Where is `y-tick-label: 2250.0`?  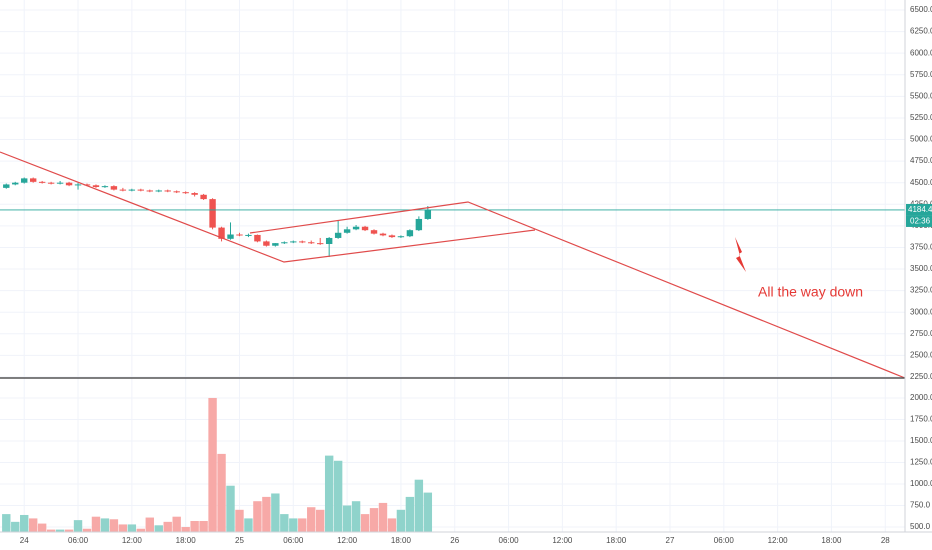 y-tick-label: 2250.0 is located at coordinates (921, 376).